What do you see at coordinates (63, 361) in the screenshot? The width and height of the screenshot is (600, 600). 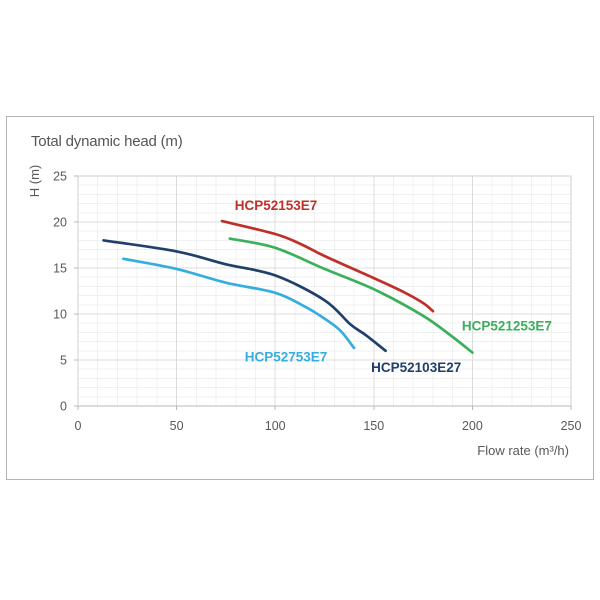 I see `y-tick-label: 5` at bounding box center [63, 361].